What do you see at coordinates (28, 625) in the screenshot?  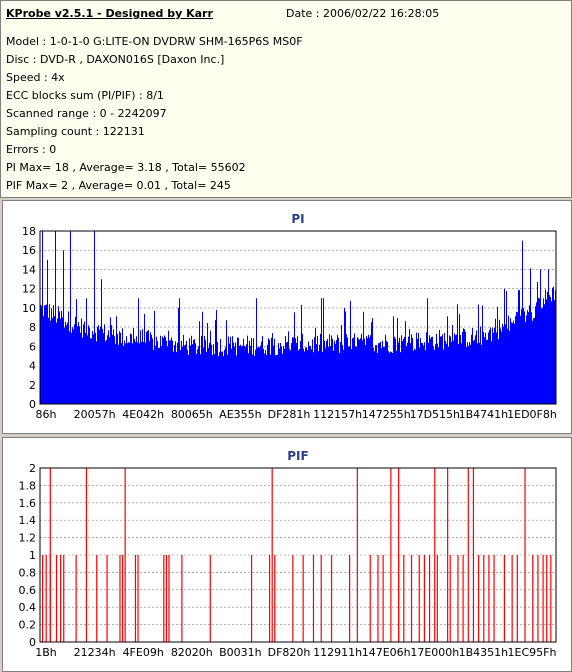 I see `y-tick-label: 0.2` at bounding box center [28, 625].